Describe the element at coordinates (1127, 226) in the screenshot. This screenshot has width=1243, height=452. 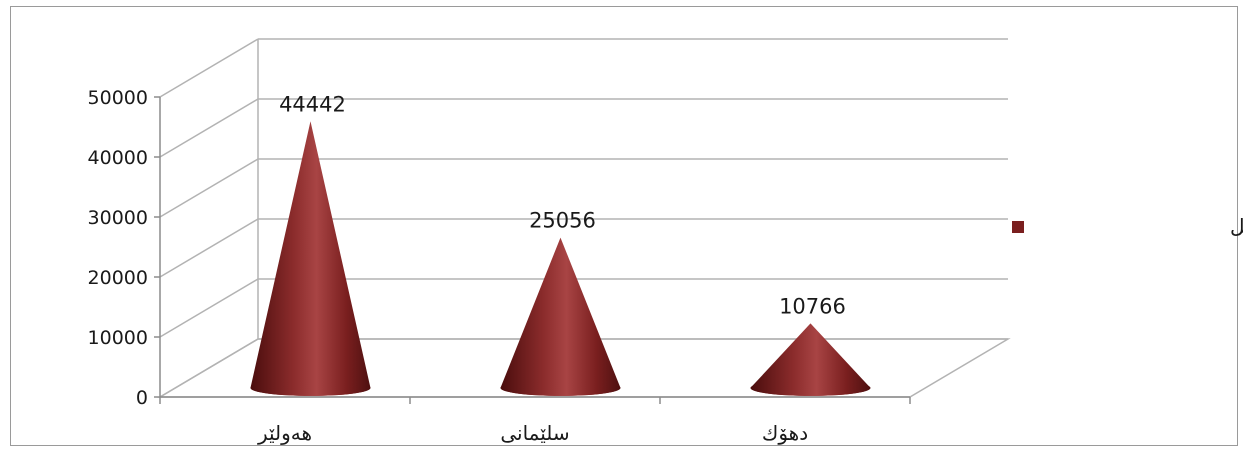
I see `legend: ژمارەی ئۆتۆمۆبێل` at that location.